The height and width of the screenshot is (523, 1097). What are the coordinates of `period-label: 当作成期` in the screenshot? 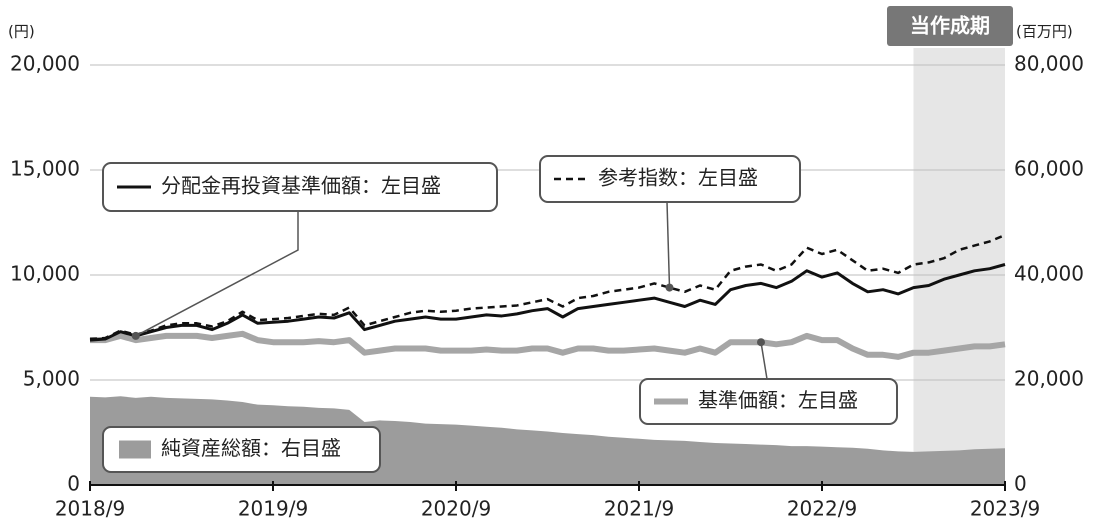 It's located at (950, 26).